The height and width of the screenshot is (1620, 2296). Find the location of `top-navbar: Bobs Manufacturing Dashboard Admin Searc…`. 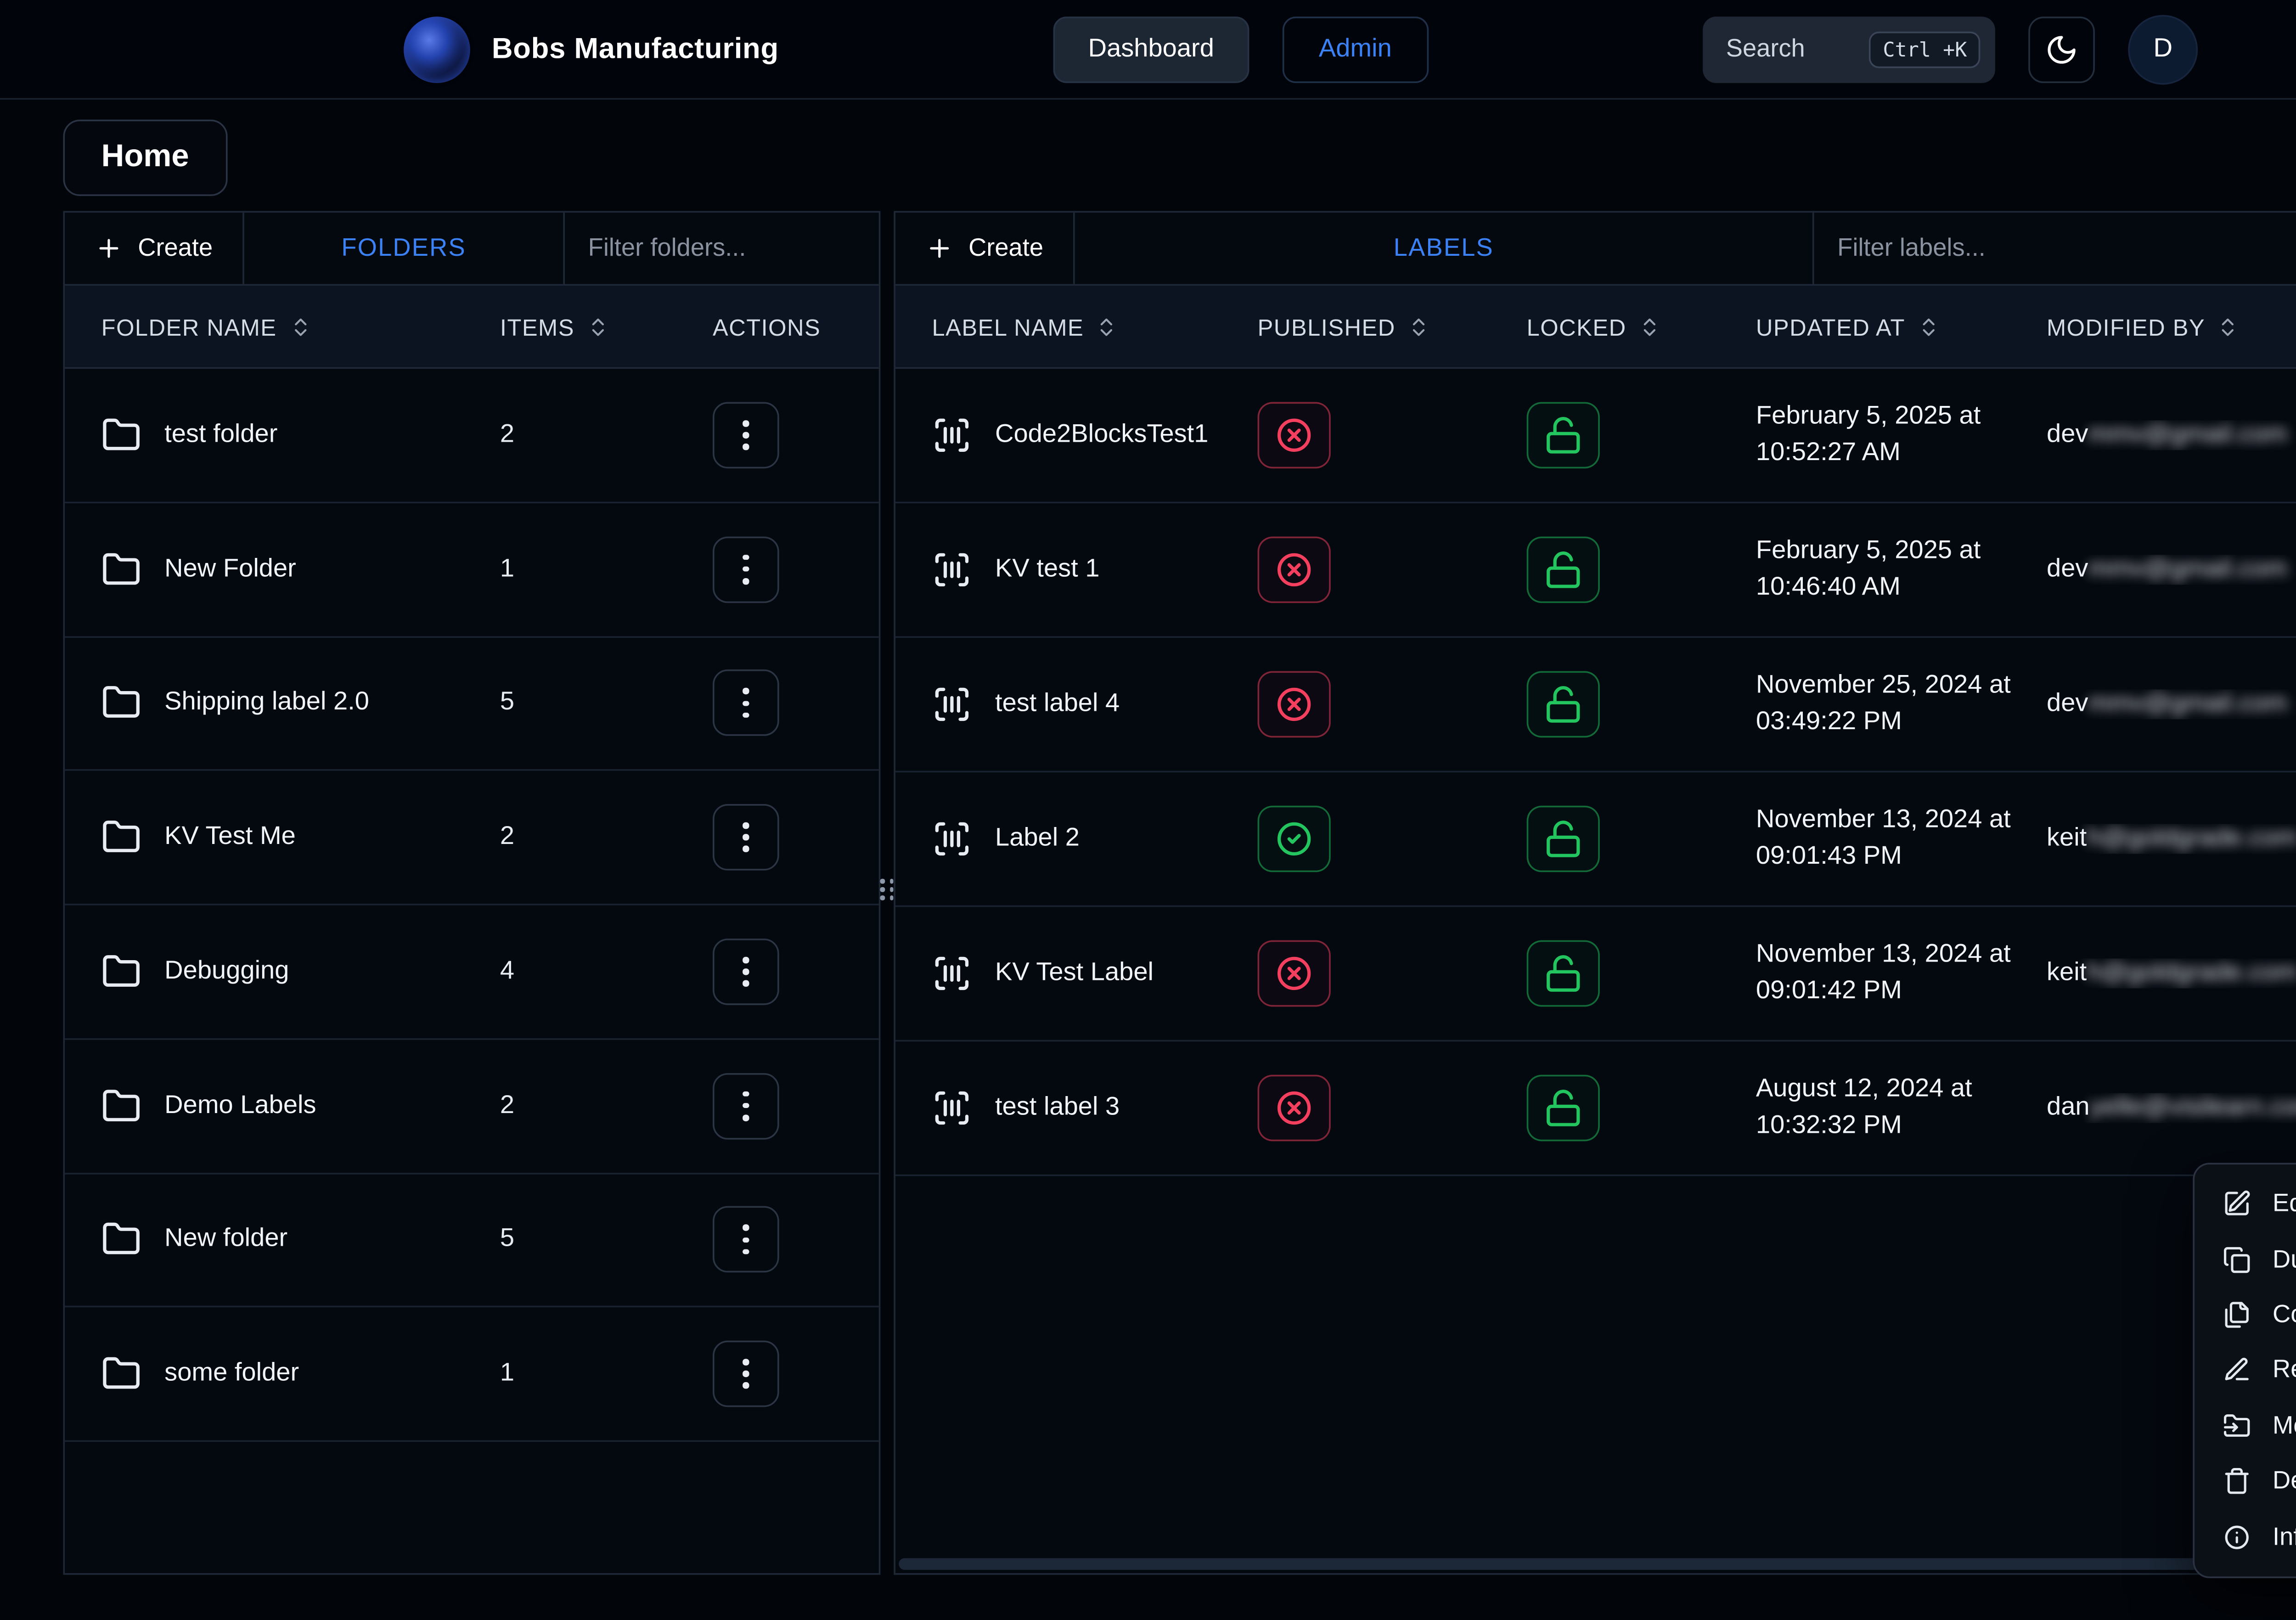

top-navbar: Bobs Manufacturing Dashboard Admin Searc… is located at coordinates (1148, 50).